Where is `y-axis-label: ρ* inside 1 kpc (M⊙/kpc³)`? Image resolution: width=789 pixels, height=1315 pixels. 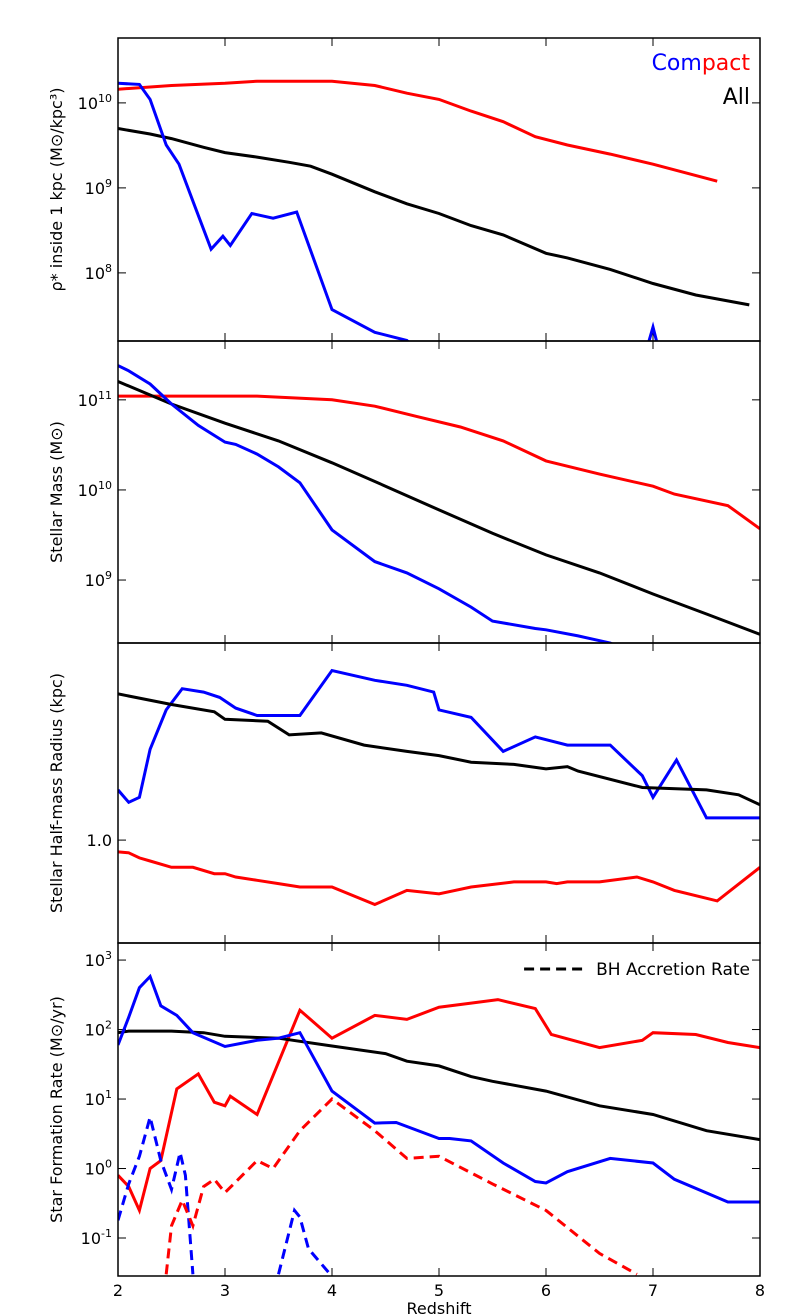
y-axis-label: ρ* inside 1 kpc (M⊙/kpc³) is located at coordinates (56, 190).